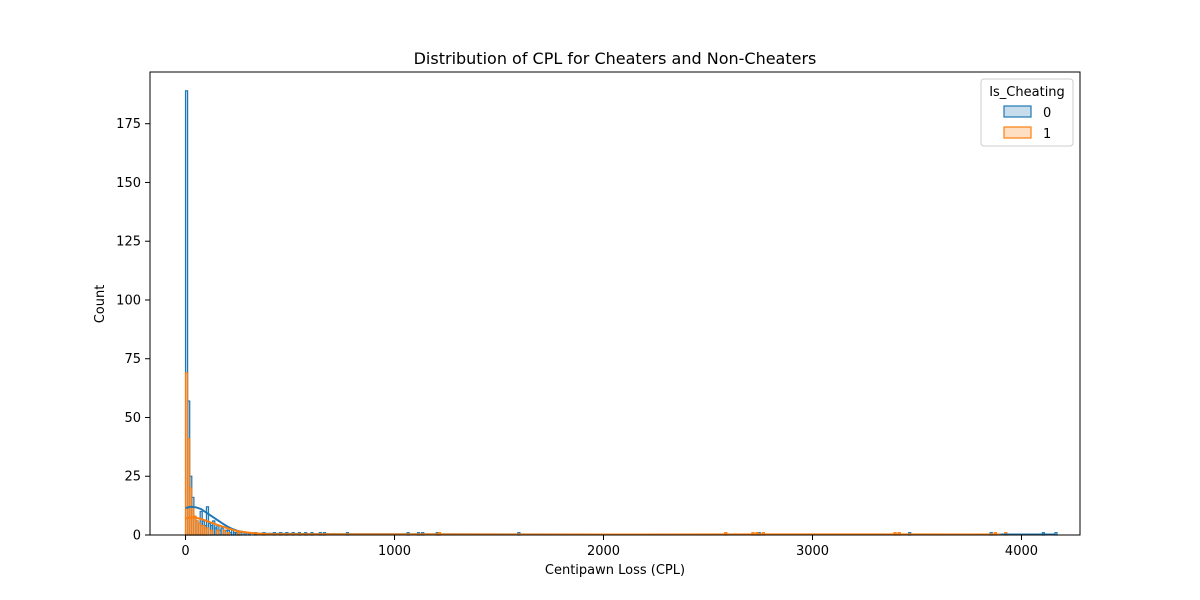 This screenshot has height=600, width=1200. What do you see at coordinates (128, 124) in the screenshot?
I see `y-tick-label: 175` at bounding box center [128, 124].